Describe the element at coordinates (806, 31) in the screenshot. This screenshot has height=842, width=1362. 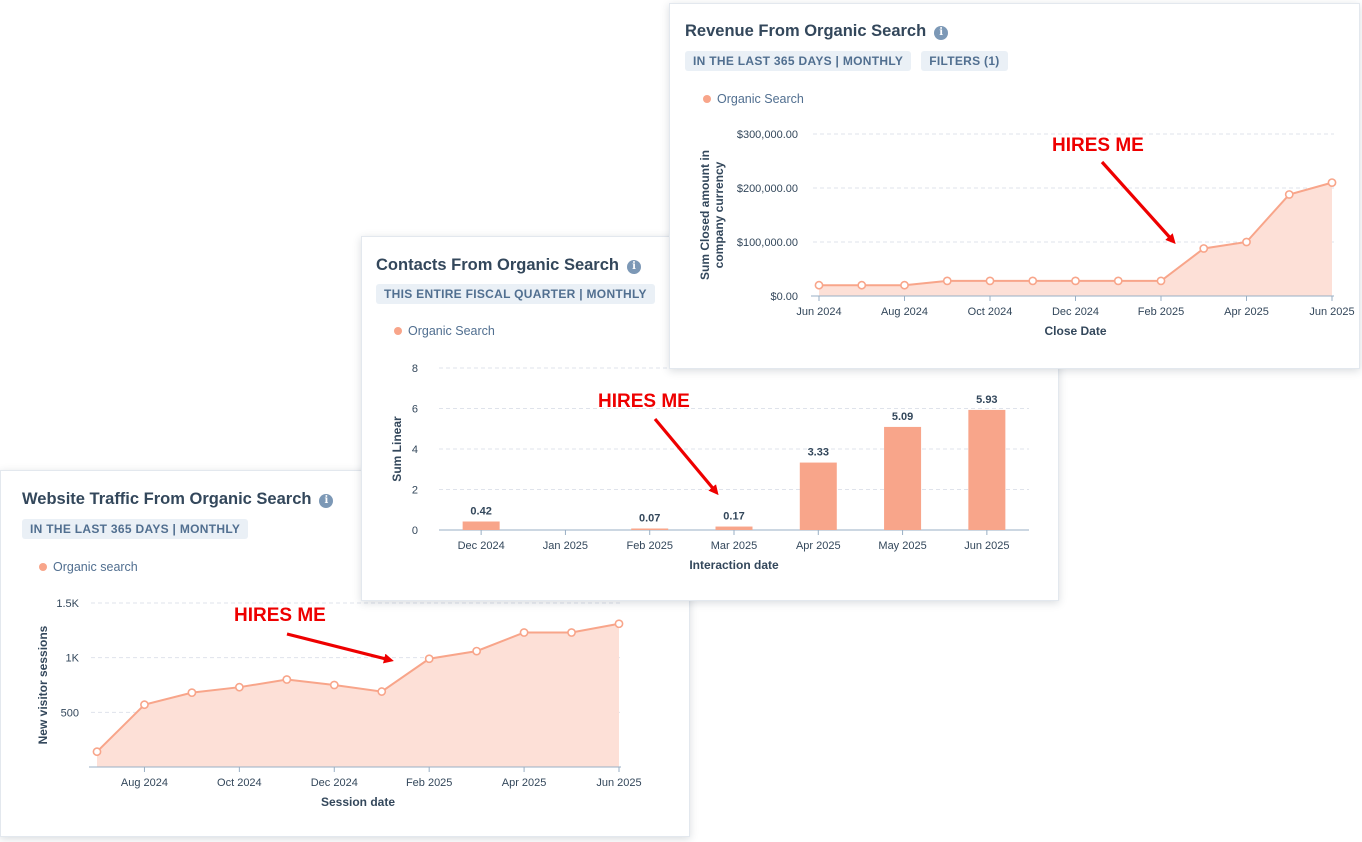
I see `card-title-text: Revenue From Organic Search` at that location.